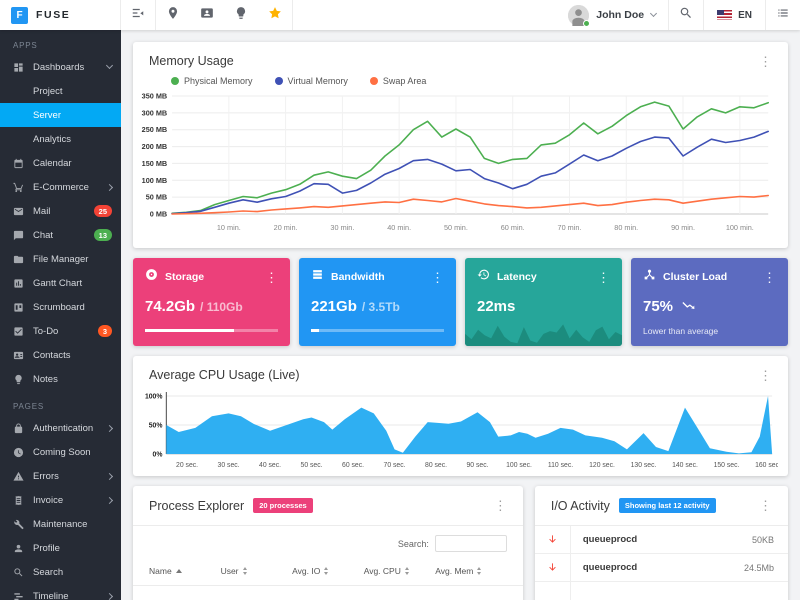 The image size is (800, 600). Describe the element at coordinates (46, 548) in the screenshot. I see `sidebar-item-label: Profile` at that location.